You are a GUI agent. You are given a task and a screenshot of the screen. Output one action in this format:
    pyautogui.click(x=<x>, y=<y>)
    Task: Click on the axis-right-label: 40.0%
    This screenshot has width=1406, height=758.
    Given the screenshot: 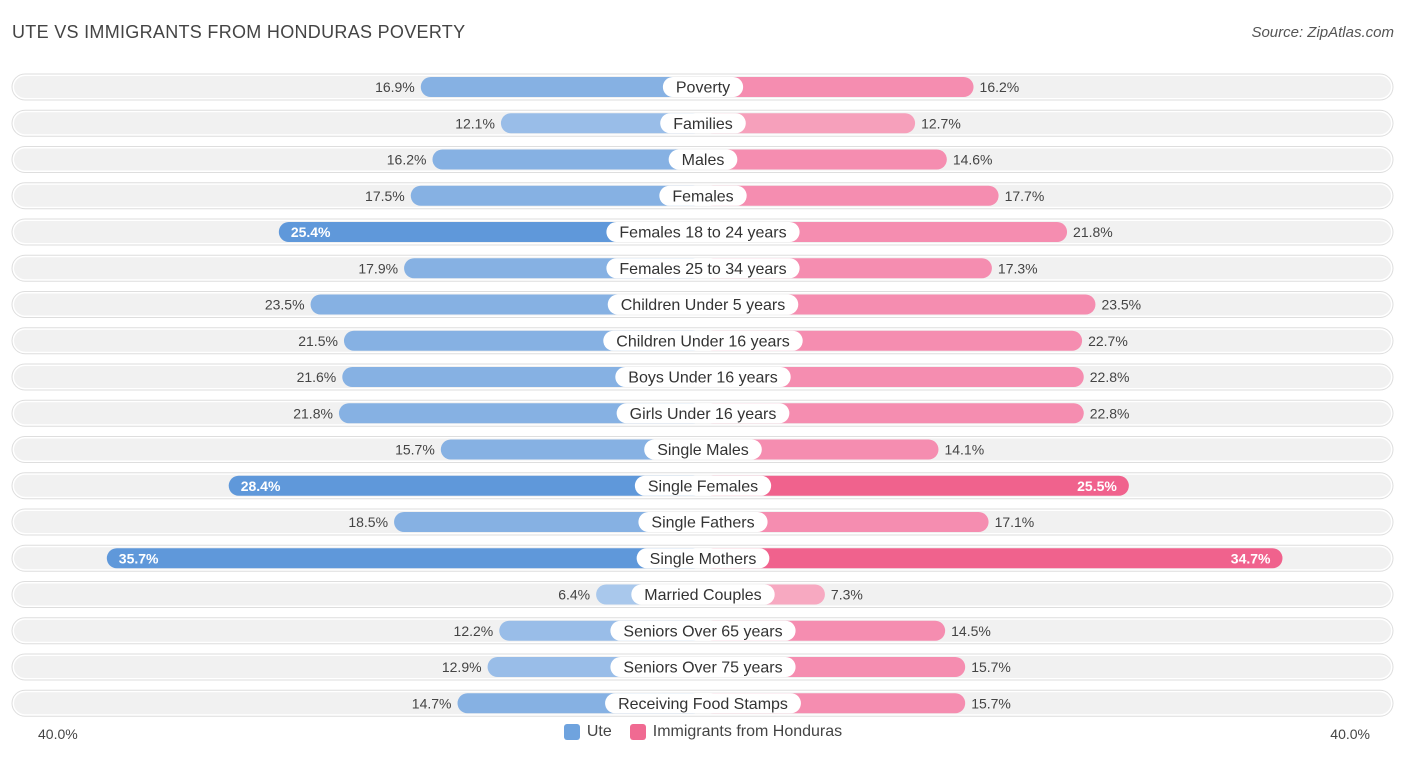 What is the action you would take?
    pyautogui.click(x=1350, y=734)
    